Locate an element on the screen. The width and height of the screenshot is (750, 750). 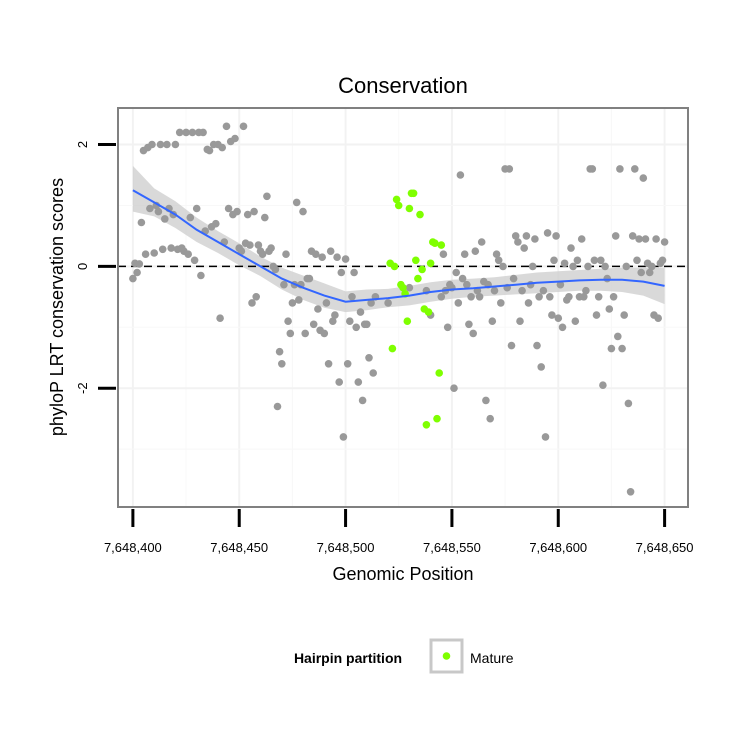
x-axis-title: Genomic Position is located at coordinates (402, 574).